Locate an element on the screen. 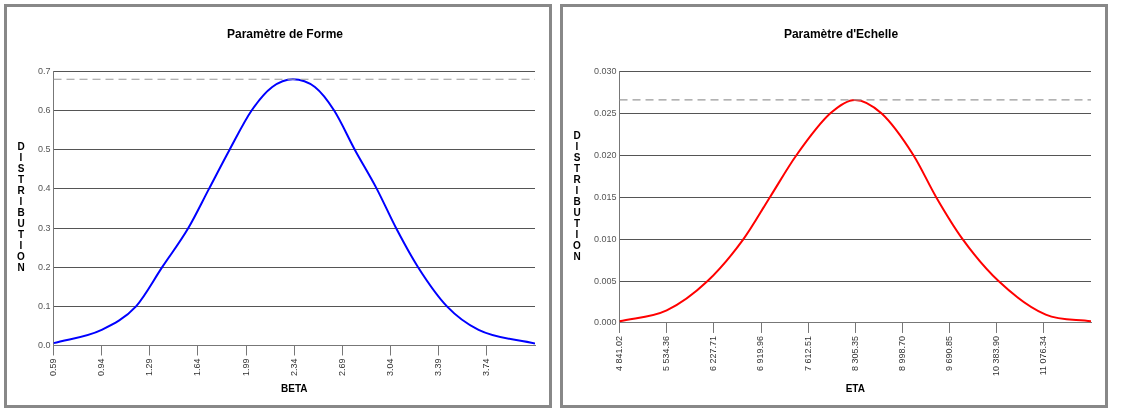  x-axis-title: ETA is located at coordinates (855, 388).